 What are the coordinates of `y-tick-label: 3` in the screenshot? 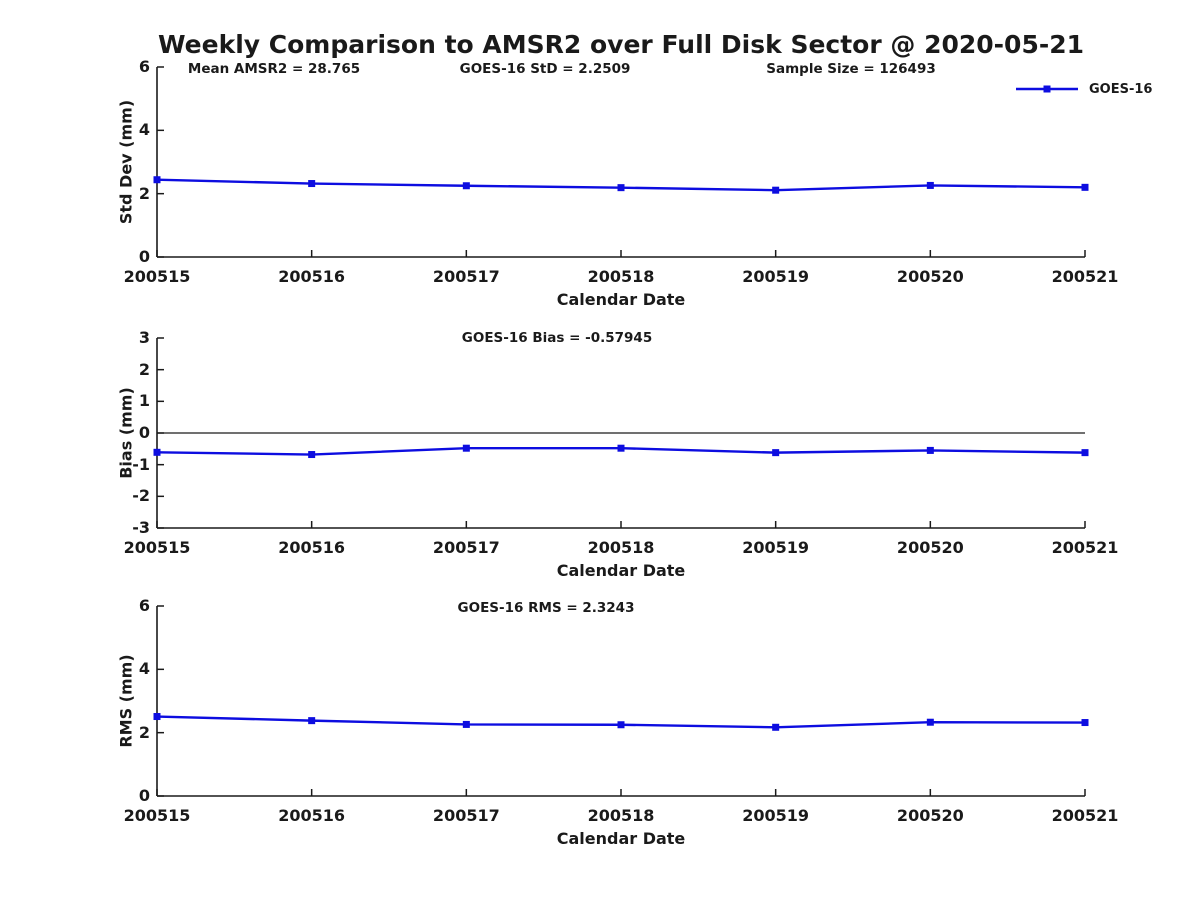 It's located at (144, 338).